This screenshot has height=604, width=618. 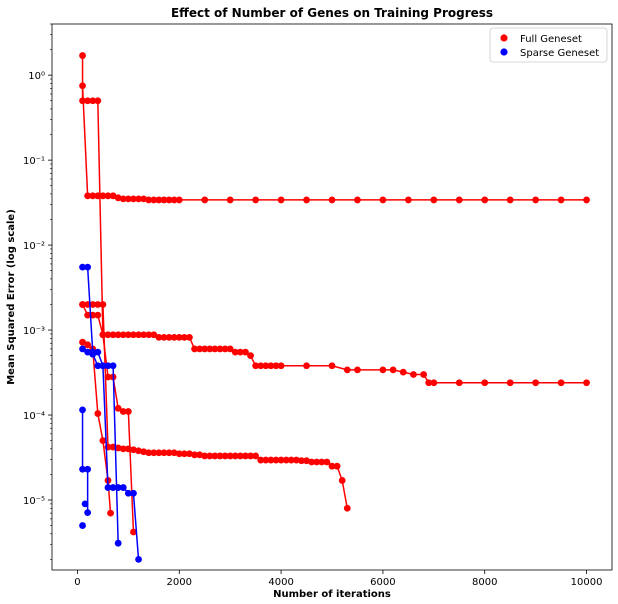 I want to click on y-tick-label: 10⁻¹, so click(x=34, y=161).